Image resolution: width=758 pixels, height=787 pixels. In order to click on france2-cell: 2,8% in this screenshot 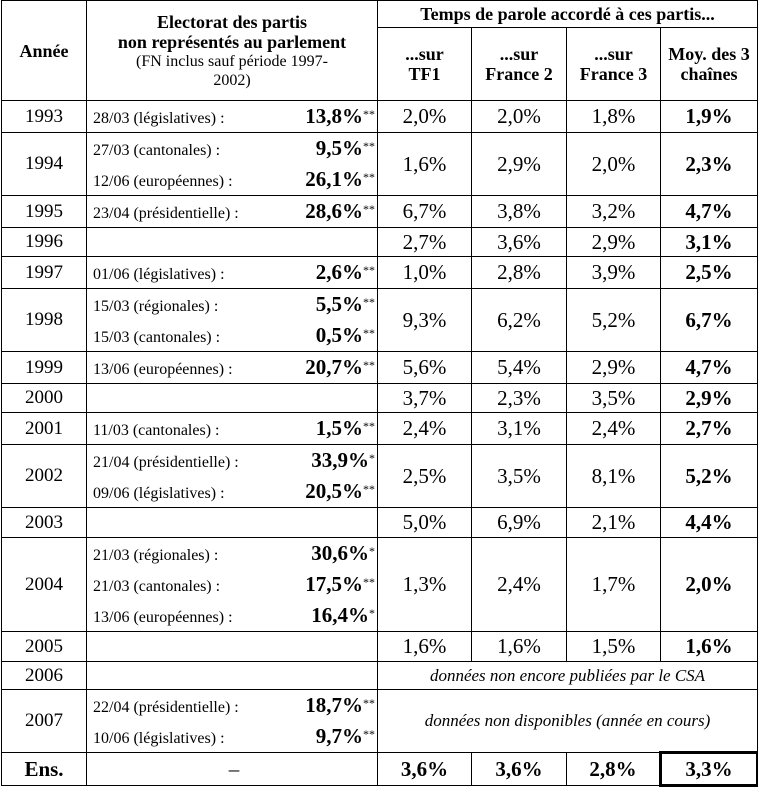, I will do `click(519, 273)`.